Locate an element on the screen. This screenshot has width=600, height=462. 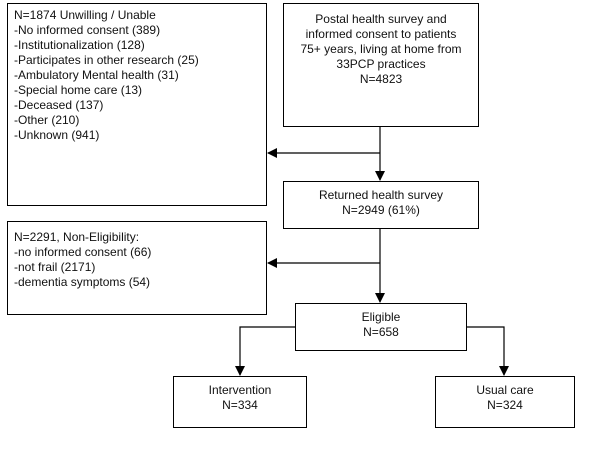
excluded-item-institutionalization: -Institutionalization (128) is located at coordinates (79, 45).